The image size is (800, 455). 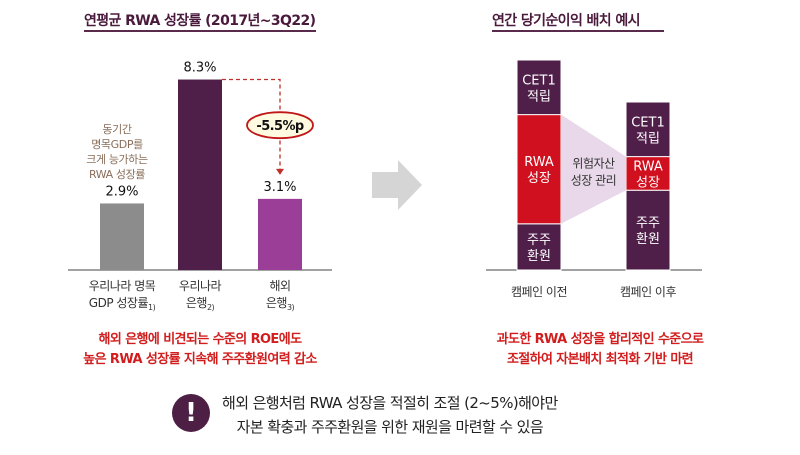 I want to click on category-label: GDP 성장률1), so click(x=122, y=304).